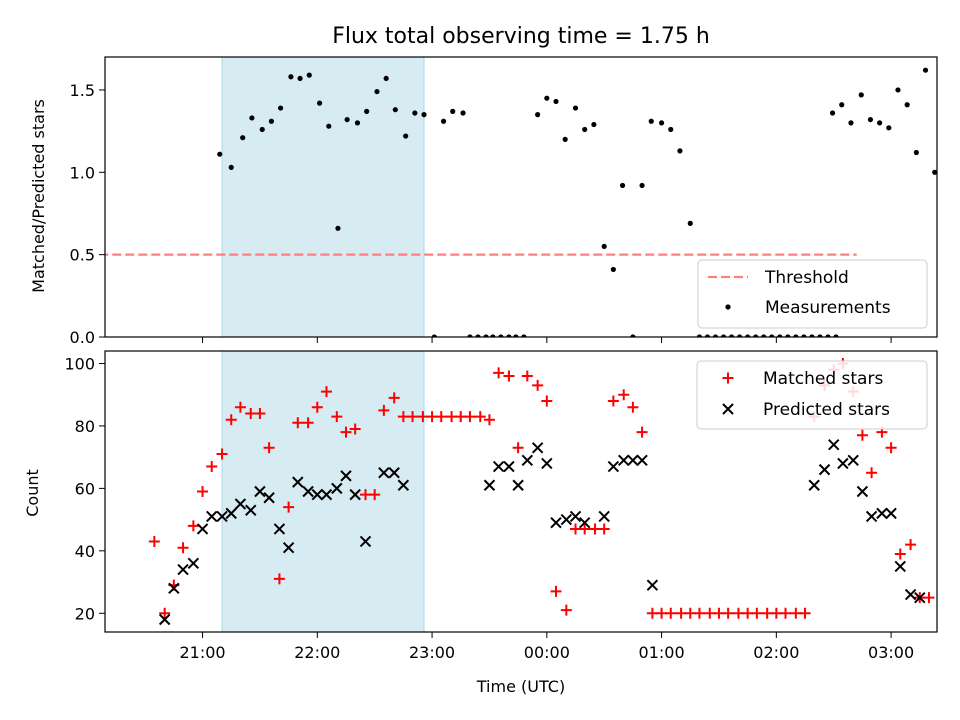  What do you see at coordinates (317, 652) in the screenshot?
I see `x-tick-label: 22:00` at bounding box center [317, 652].